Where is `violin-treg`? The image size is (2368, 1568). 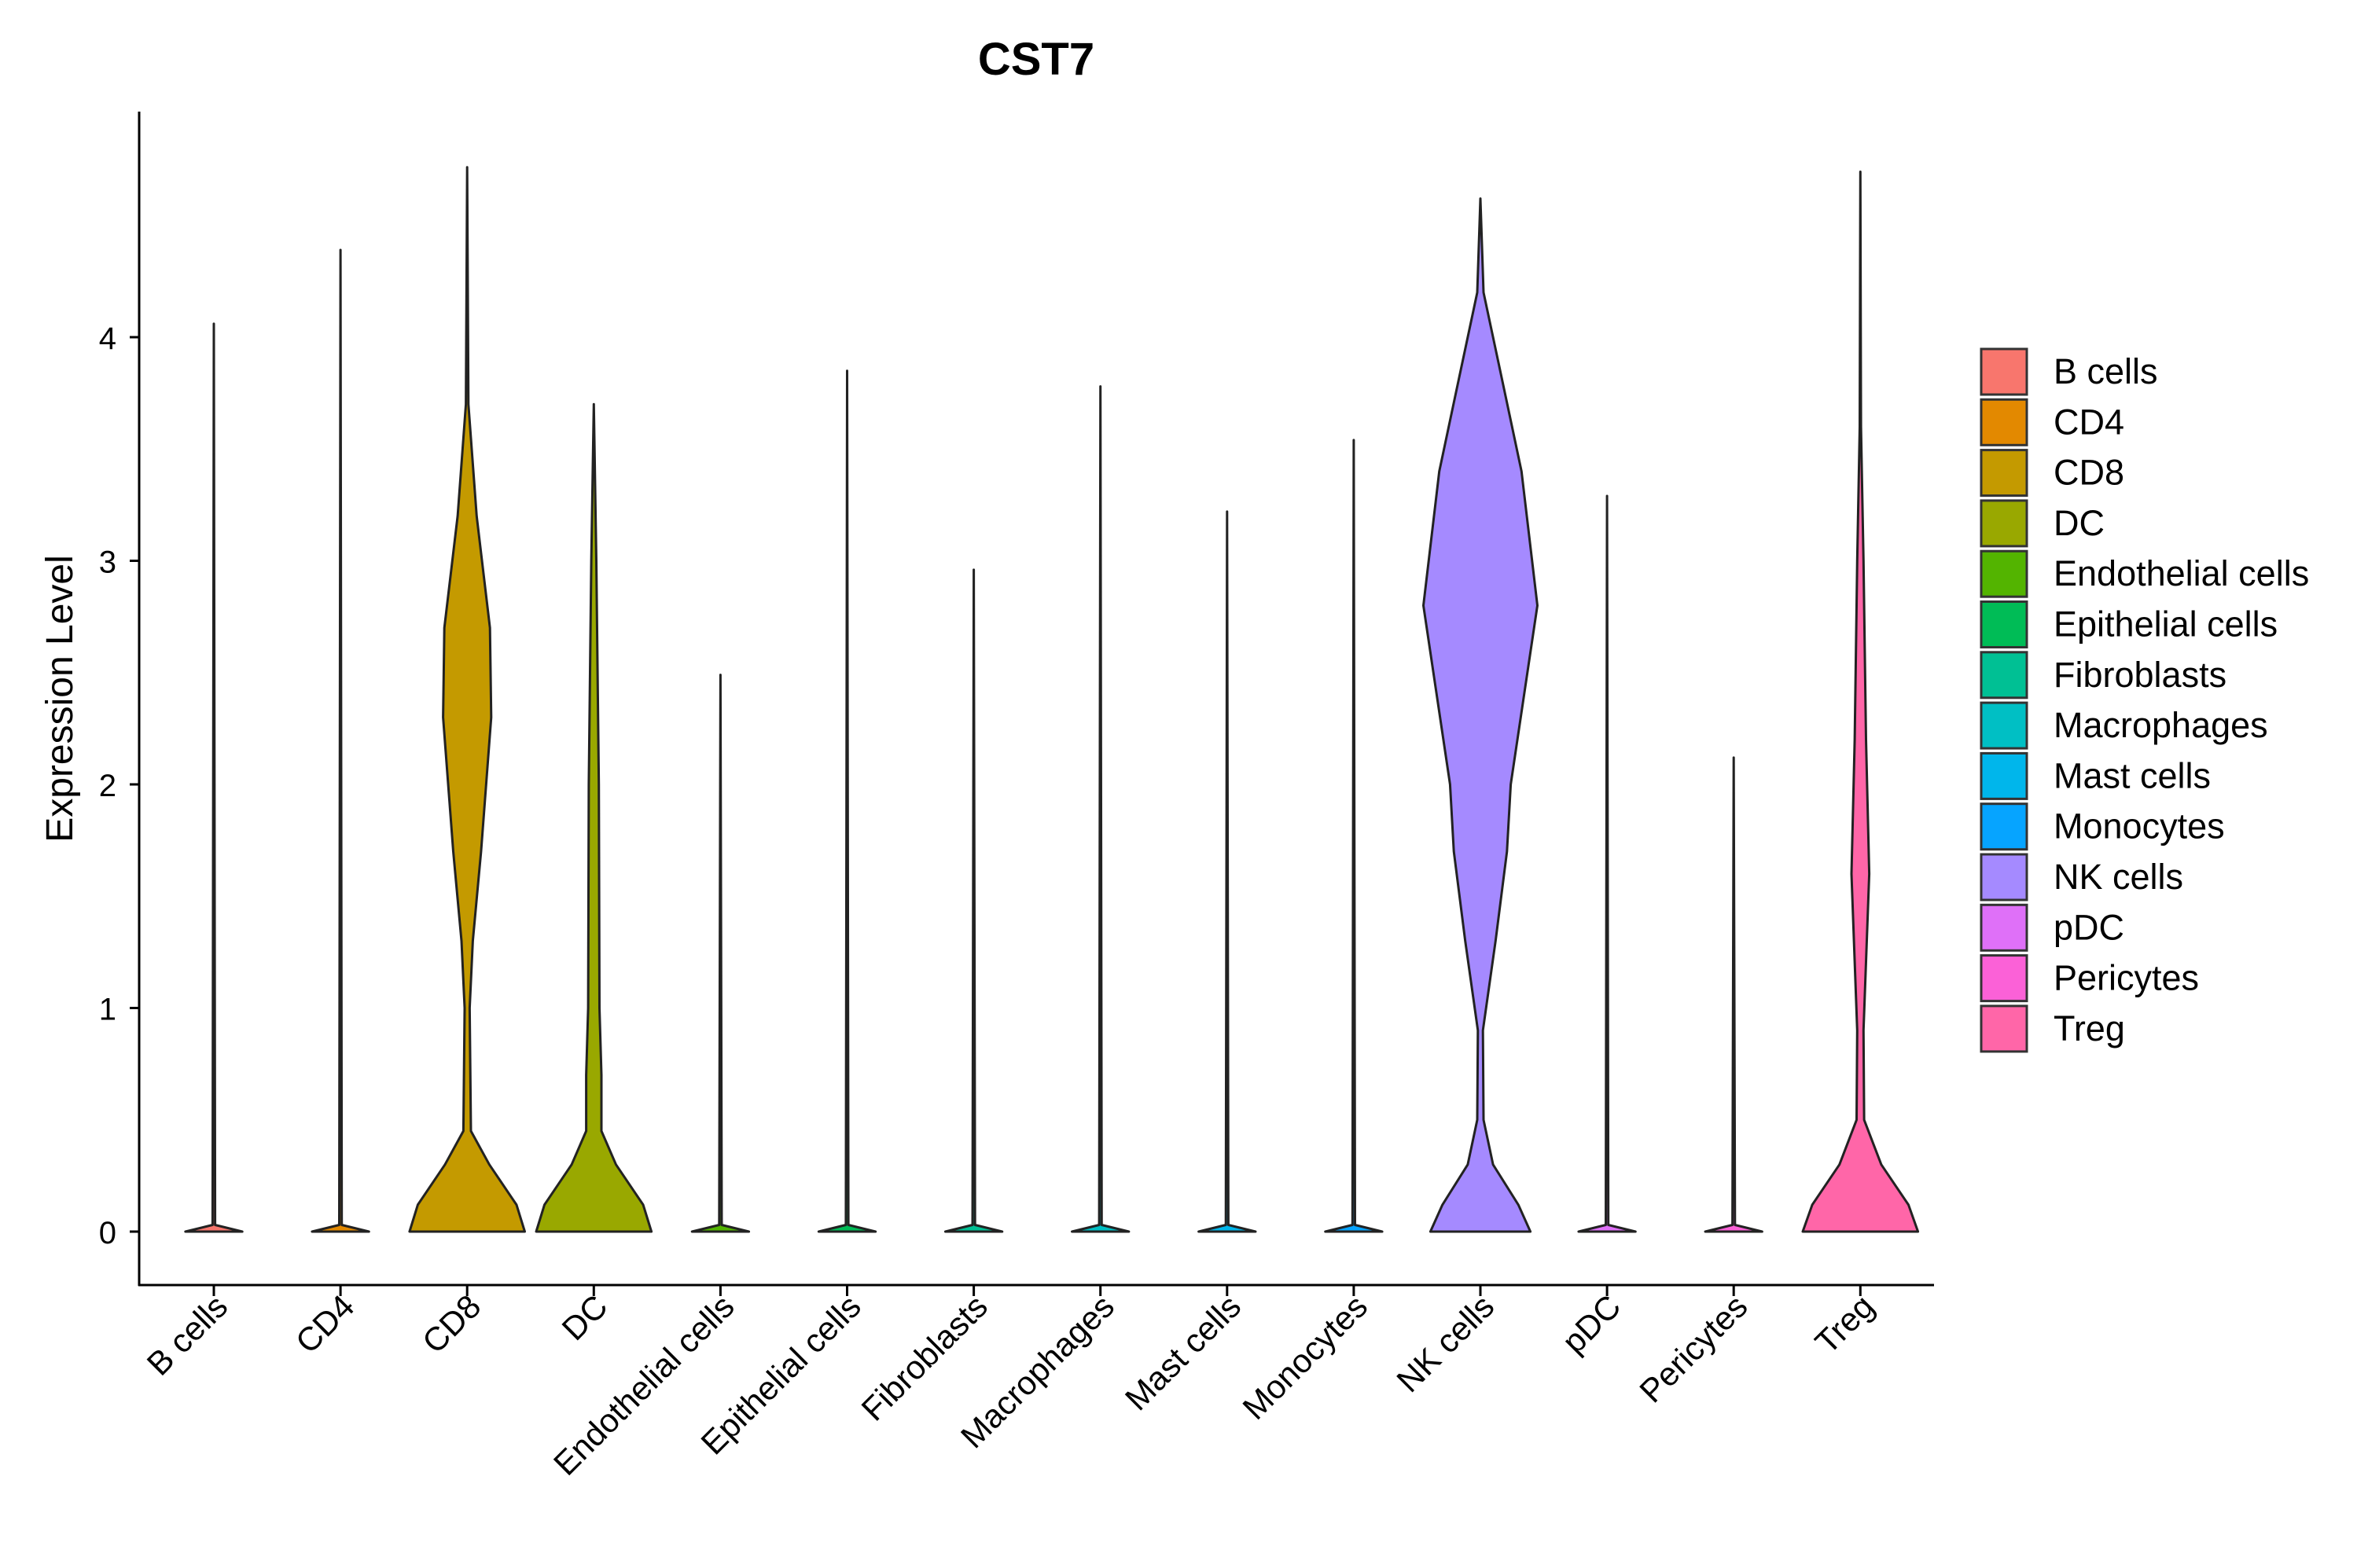 violin-treg is located at coordinates (1860, 702).